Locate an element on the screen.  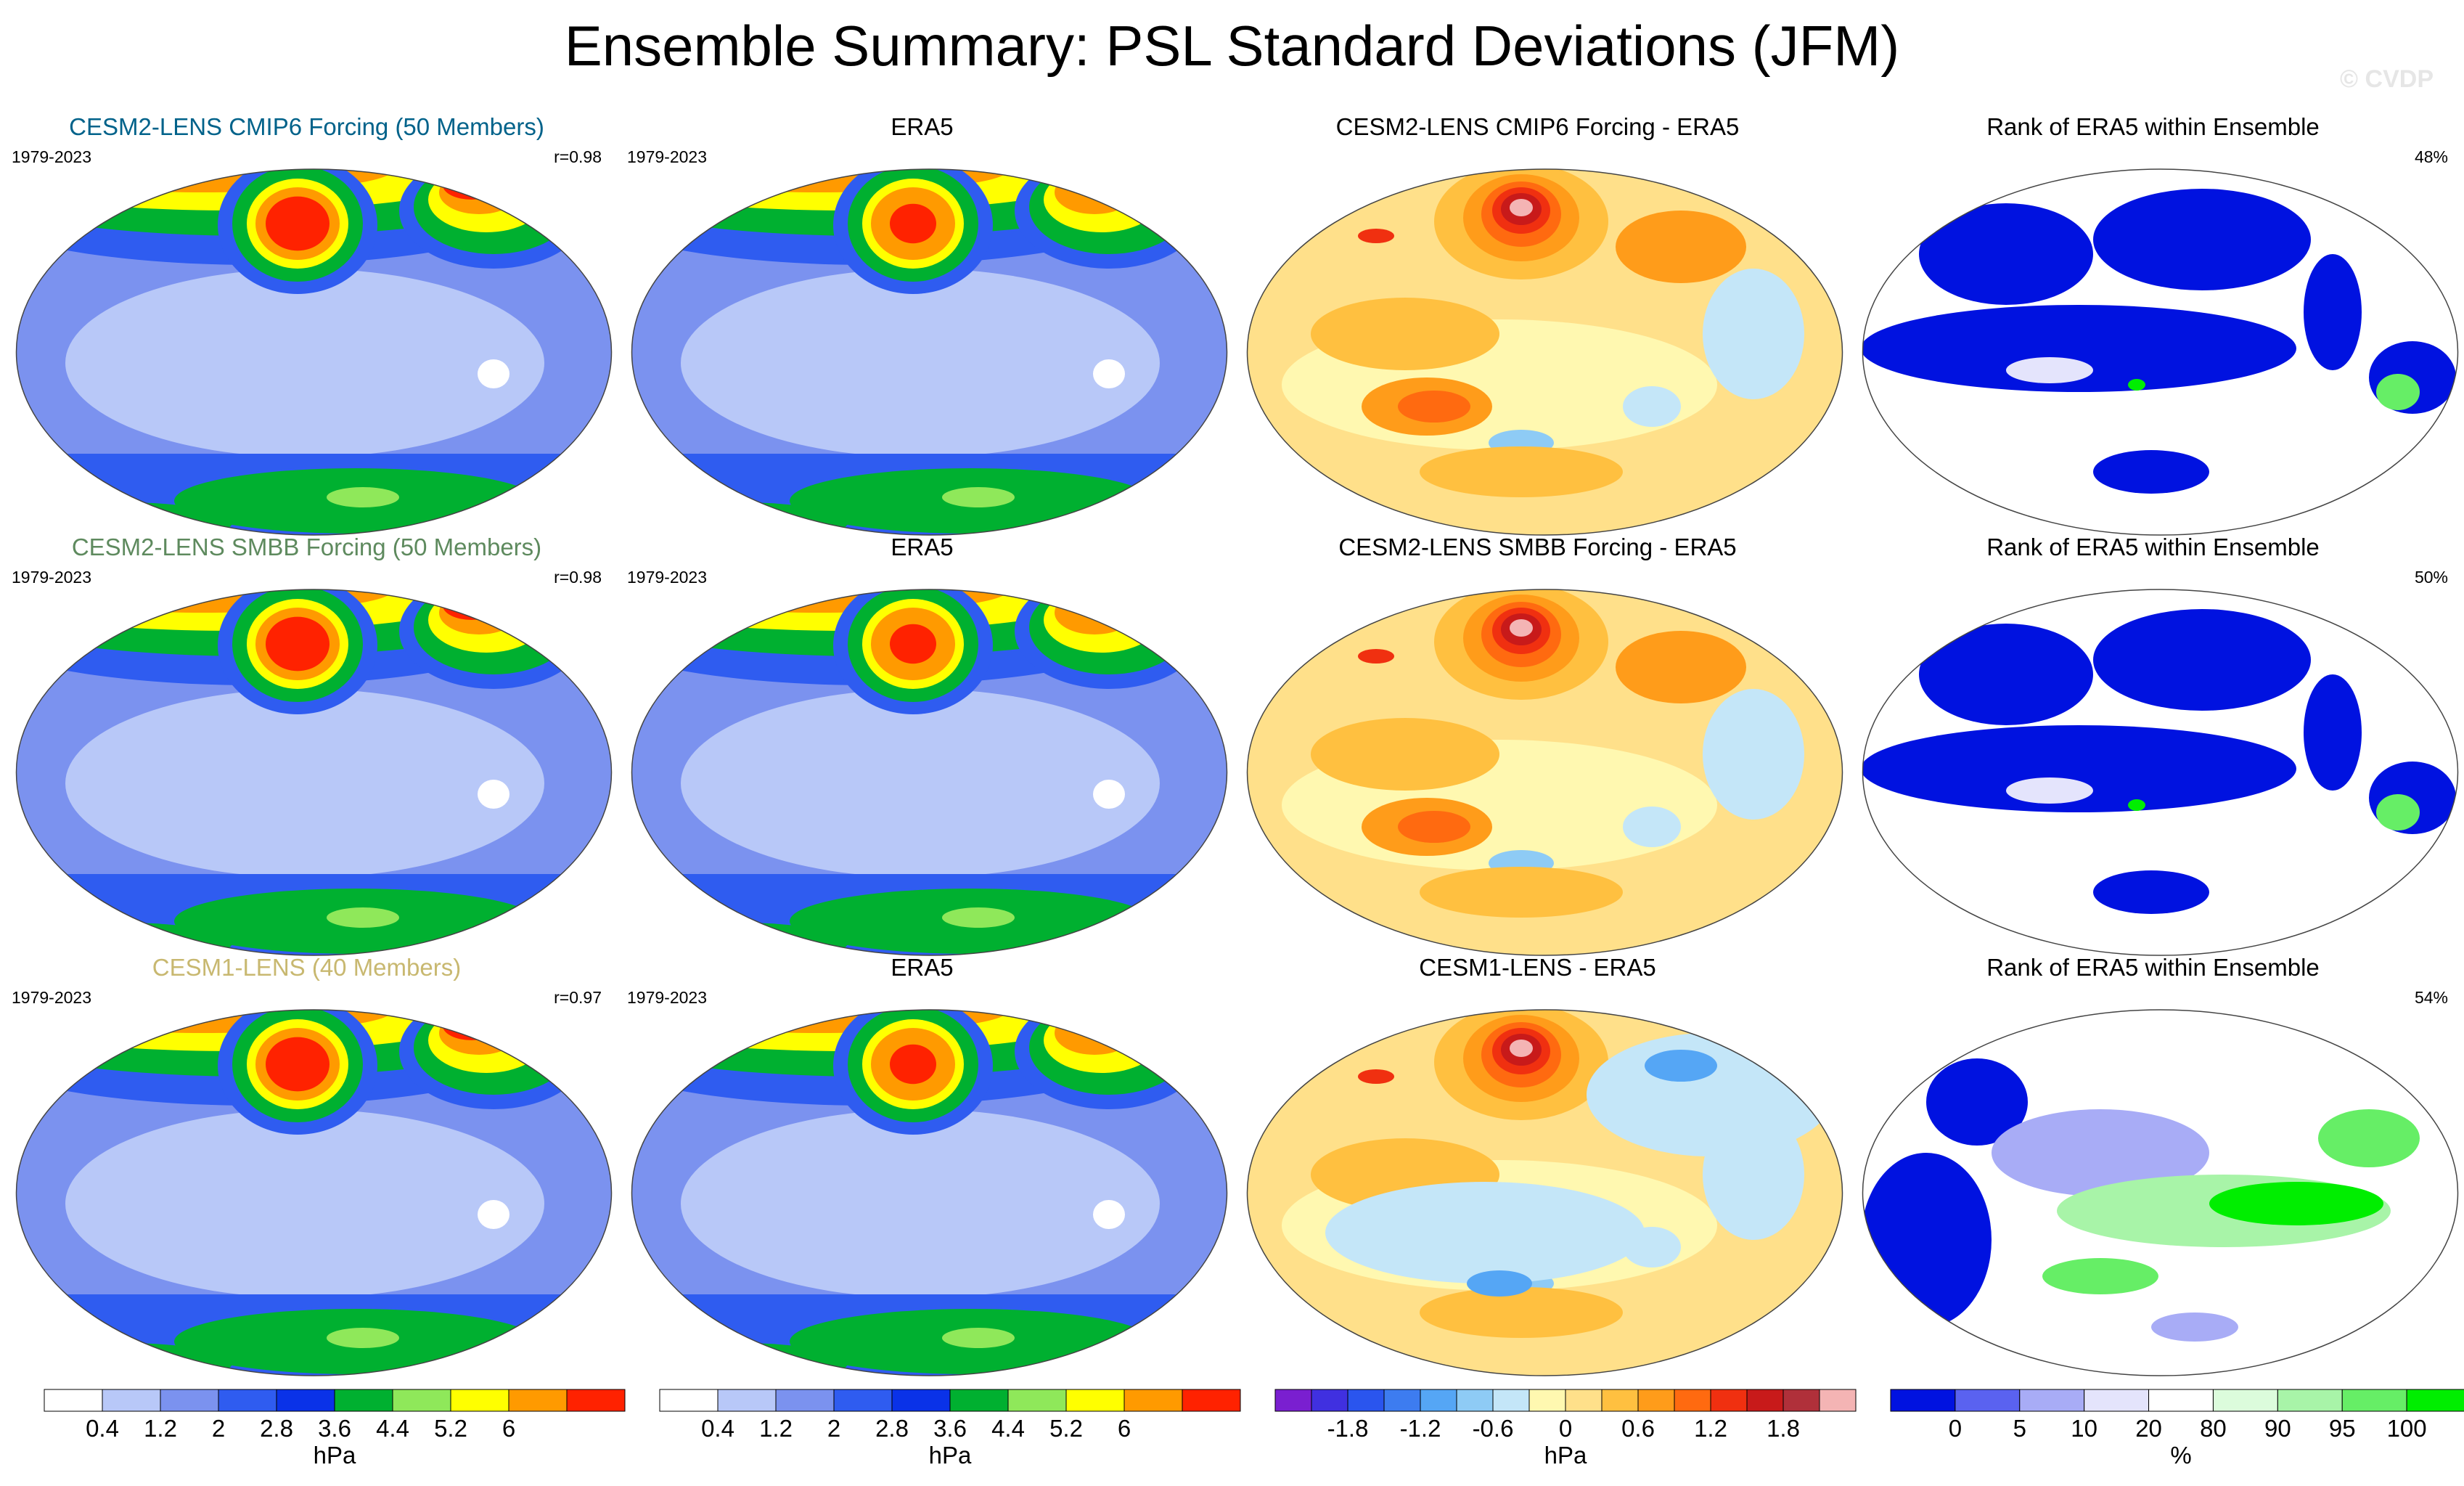
colorbar-tick-label: 5.2 is located at coordinates (451, 1429).